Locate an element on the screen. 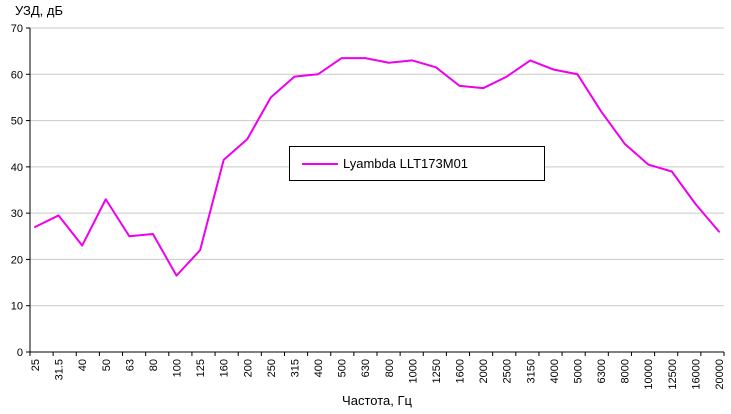 This screenshot has height=414, width=731. x-tick-label: 10000 is located at coordinates (649, 374).